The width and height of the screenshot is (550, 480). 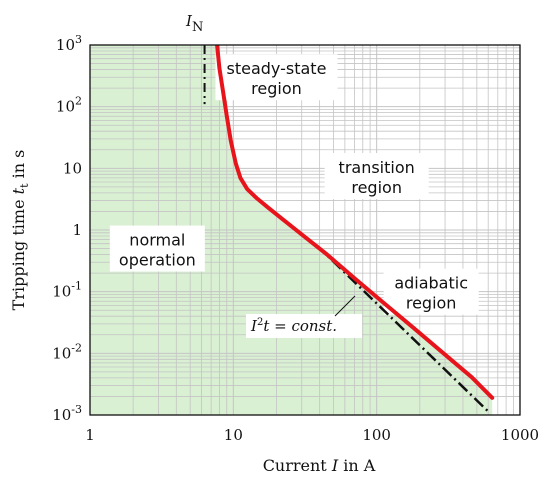 I want to click on y-tick-label: 10², so click(x=69, y=105).